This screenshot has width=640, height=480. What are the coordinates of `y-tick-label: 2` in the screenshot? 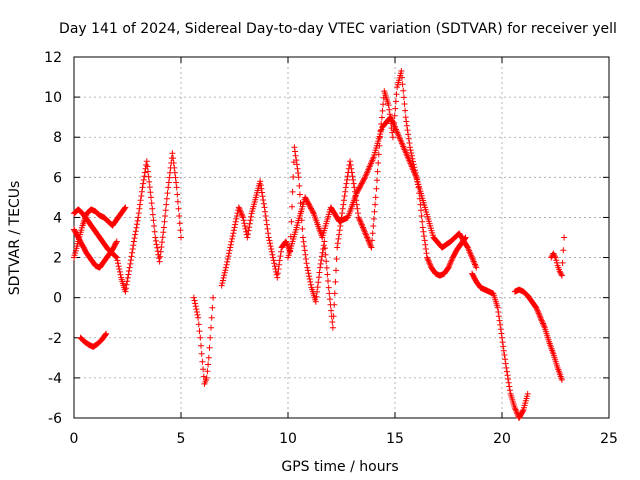 It's located at (57, 259).